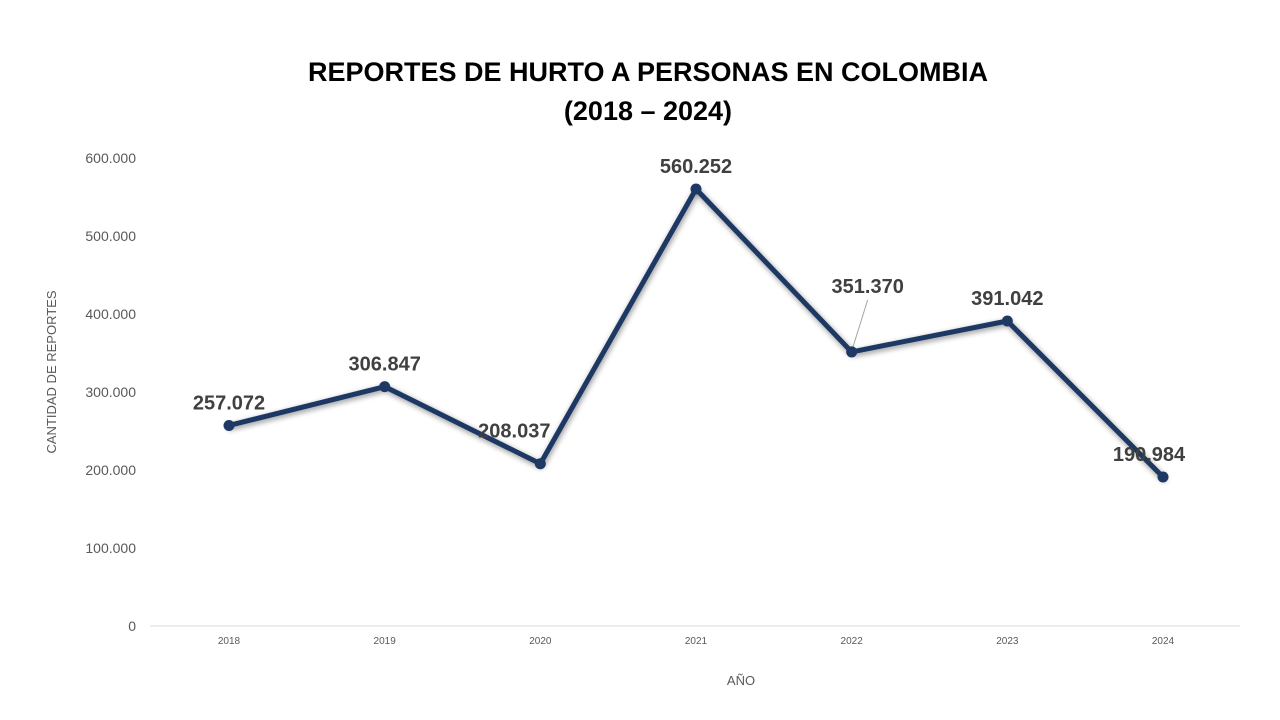 The image size is (1280, 720). Describe the element at coordinates (110, 236) in the screenshot. I see `y-tick-label: 500.000` at that location.